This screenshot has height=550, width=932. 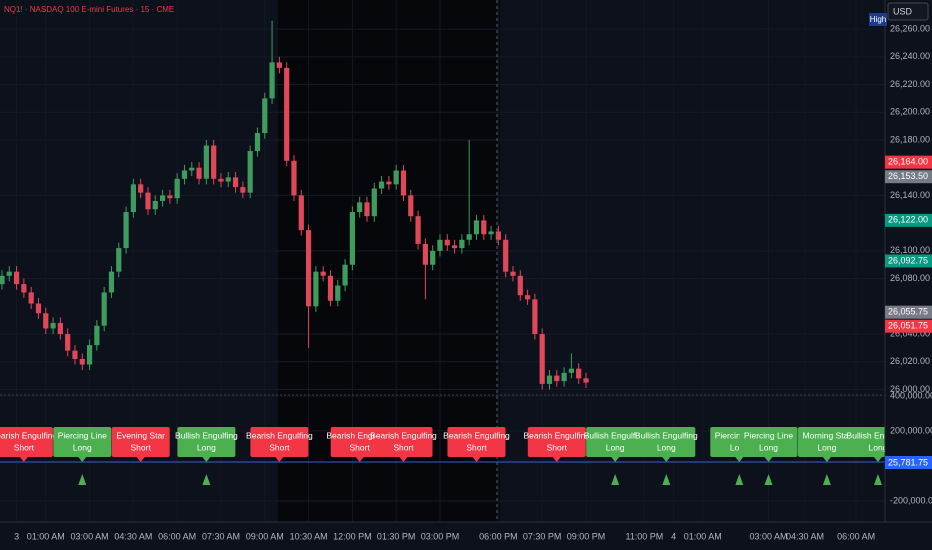 I want to click on line-label: 25,781.75, so click(x=908, y=462).